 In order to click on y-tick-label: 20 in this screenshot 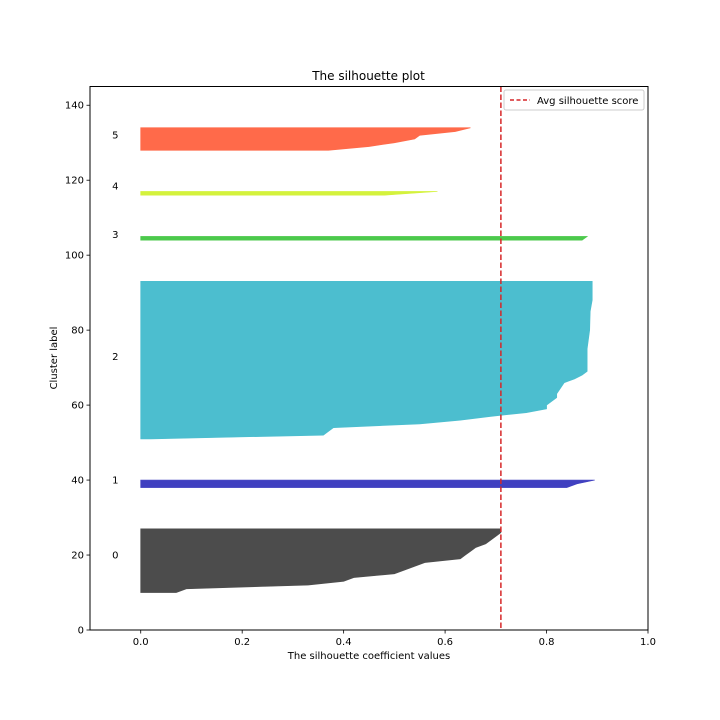, I will do `click(77, 556)`.